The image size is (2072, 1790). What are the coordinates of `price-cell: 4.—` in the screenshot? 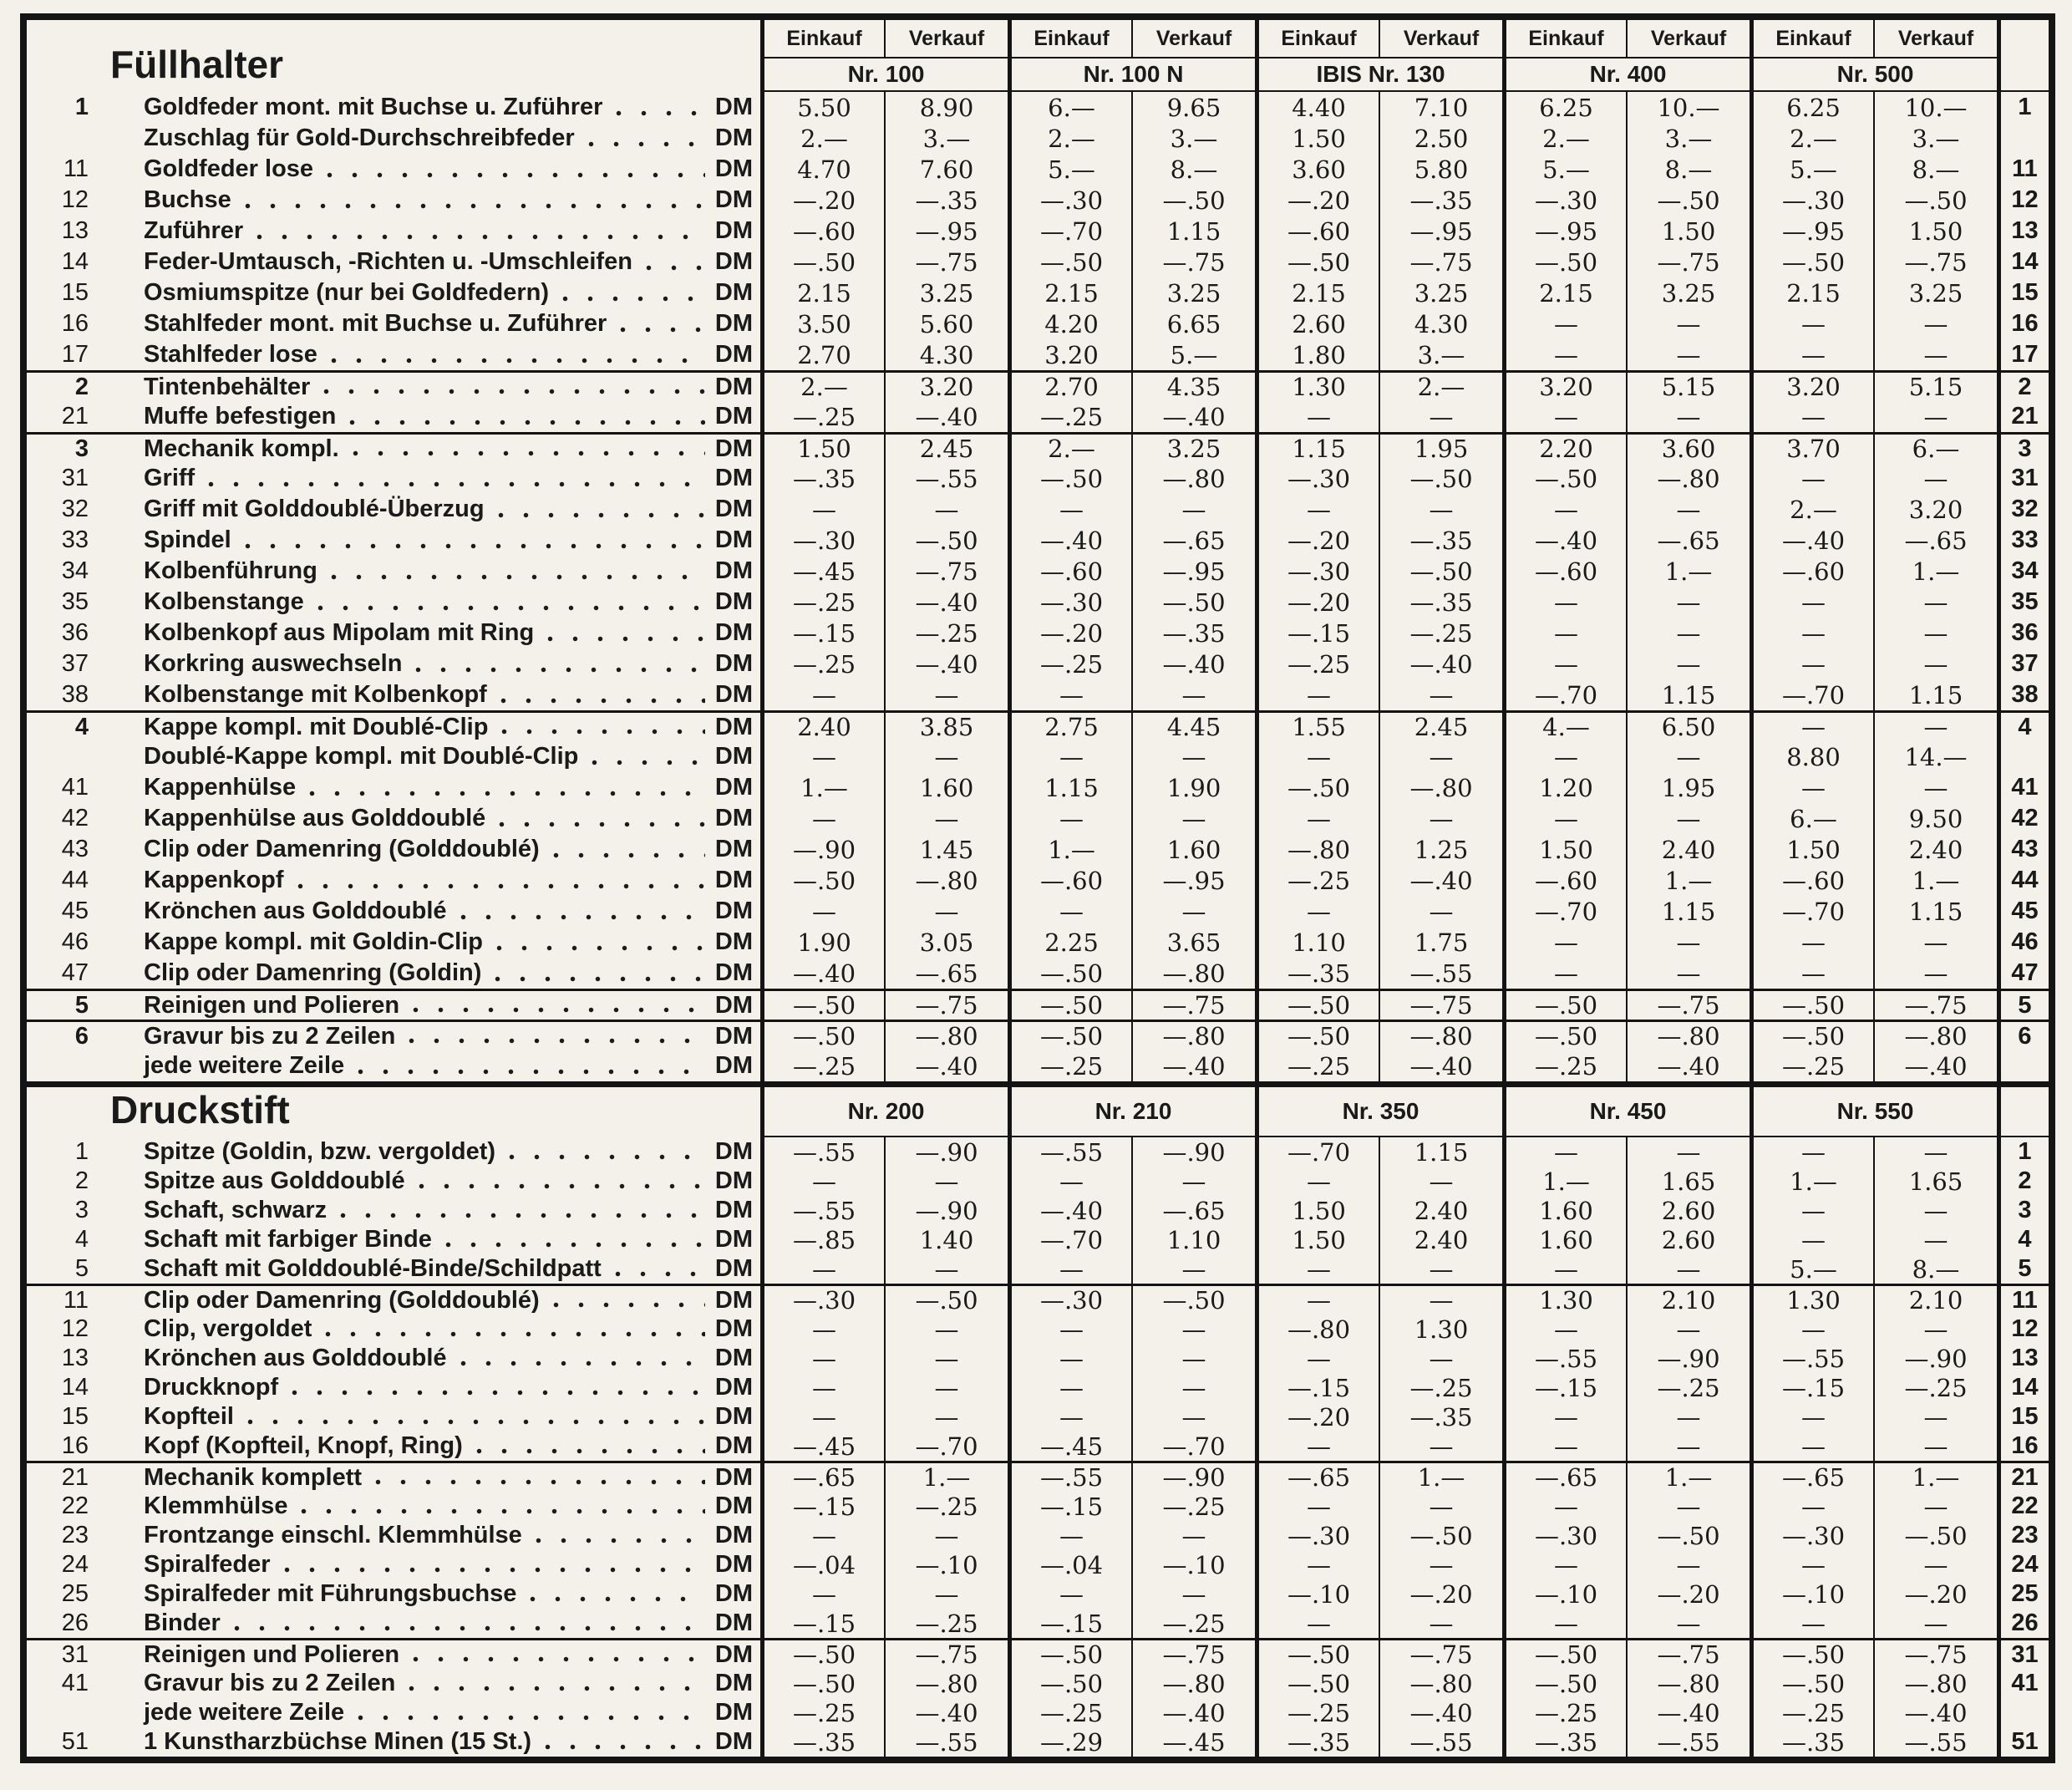 It's located at (1564, 726).